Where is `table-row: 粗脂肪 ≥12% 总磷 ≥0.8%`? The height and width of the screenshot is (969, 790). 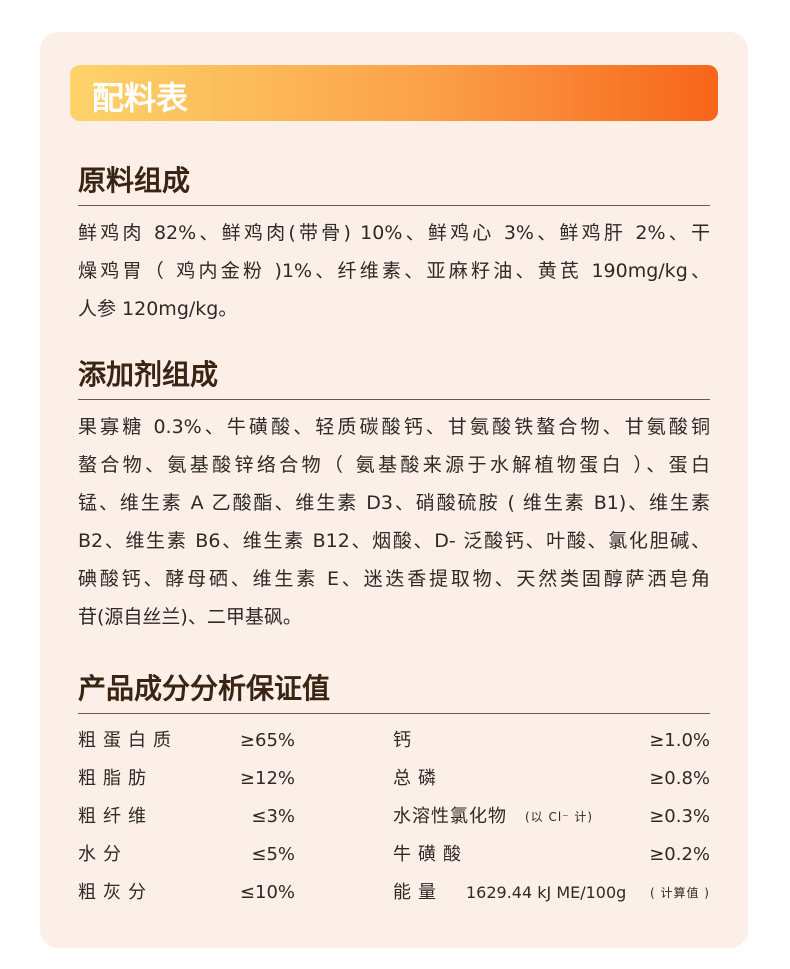 table-row: 粗脂肪 ≥12% 总磷 ≥0.8% is located at coordinates (394, 779).